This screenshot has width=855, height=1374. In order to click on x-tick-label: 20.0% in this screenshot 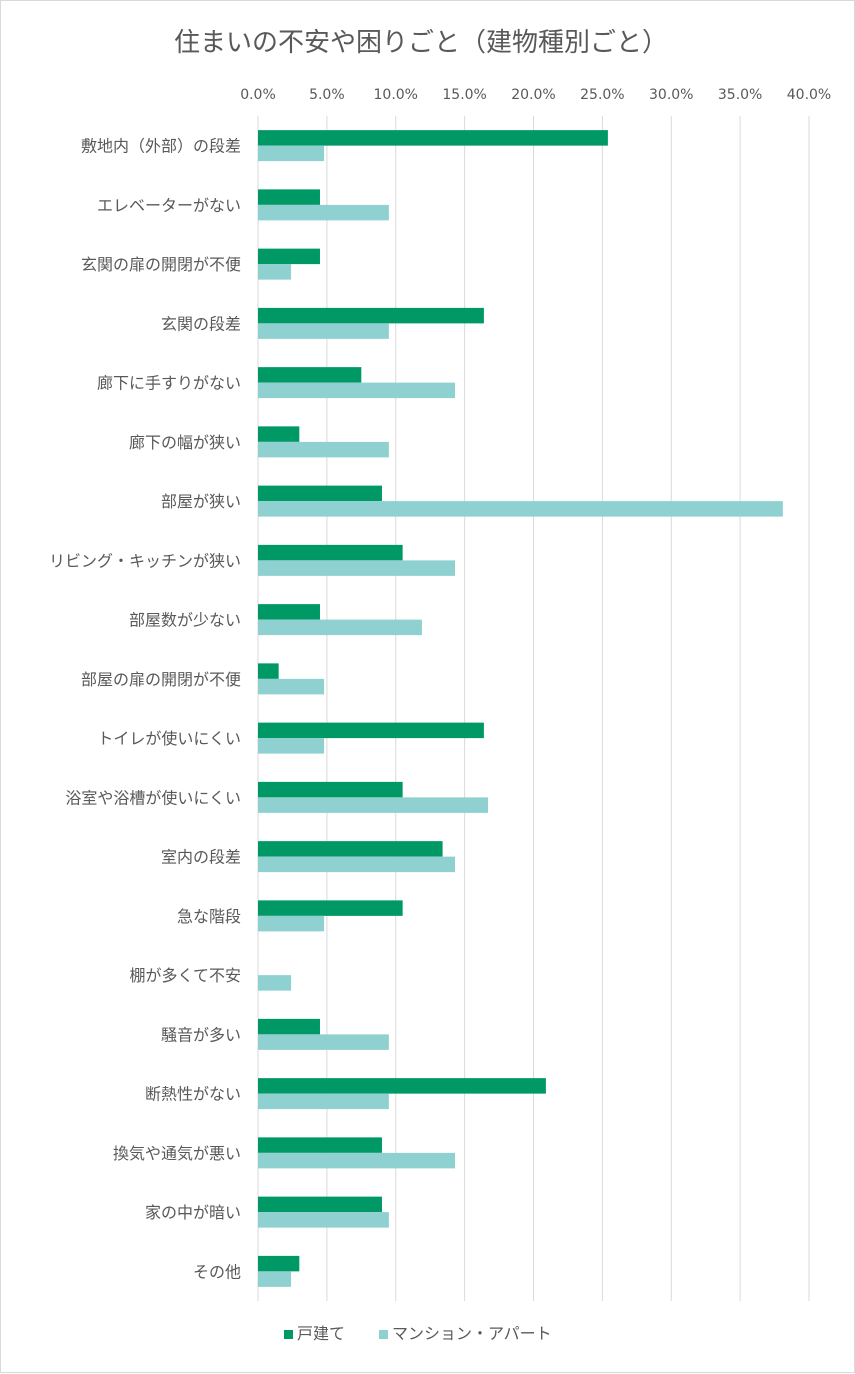, I will do `click(533, 95)`.